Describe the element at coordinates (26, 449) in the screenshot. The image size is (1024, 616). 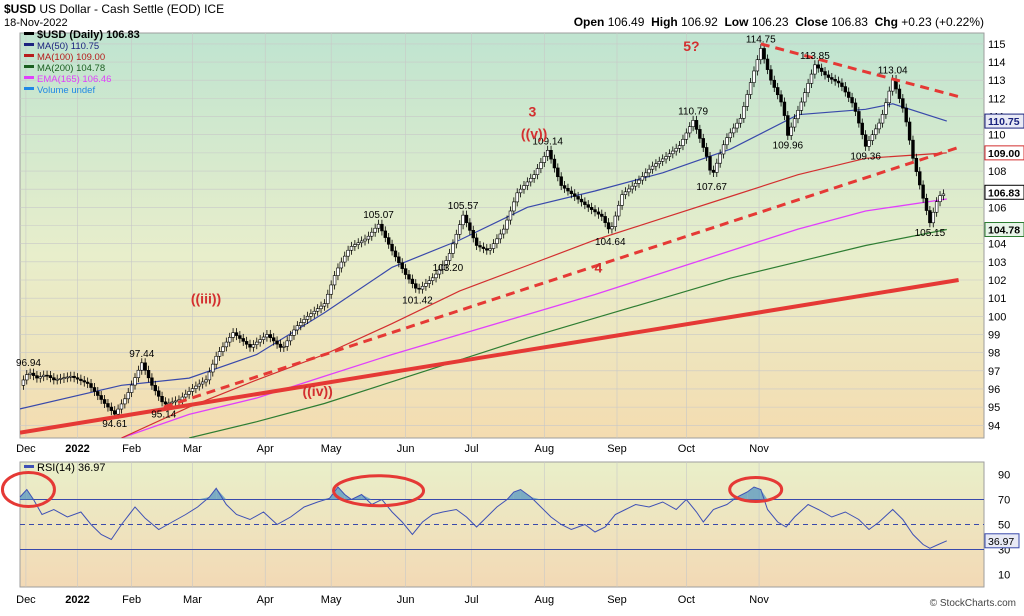
I see `x-tick-label: Dec` at that location.